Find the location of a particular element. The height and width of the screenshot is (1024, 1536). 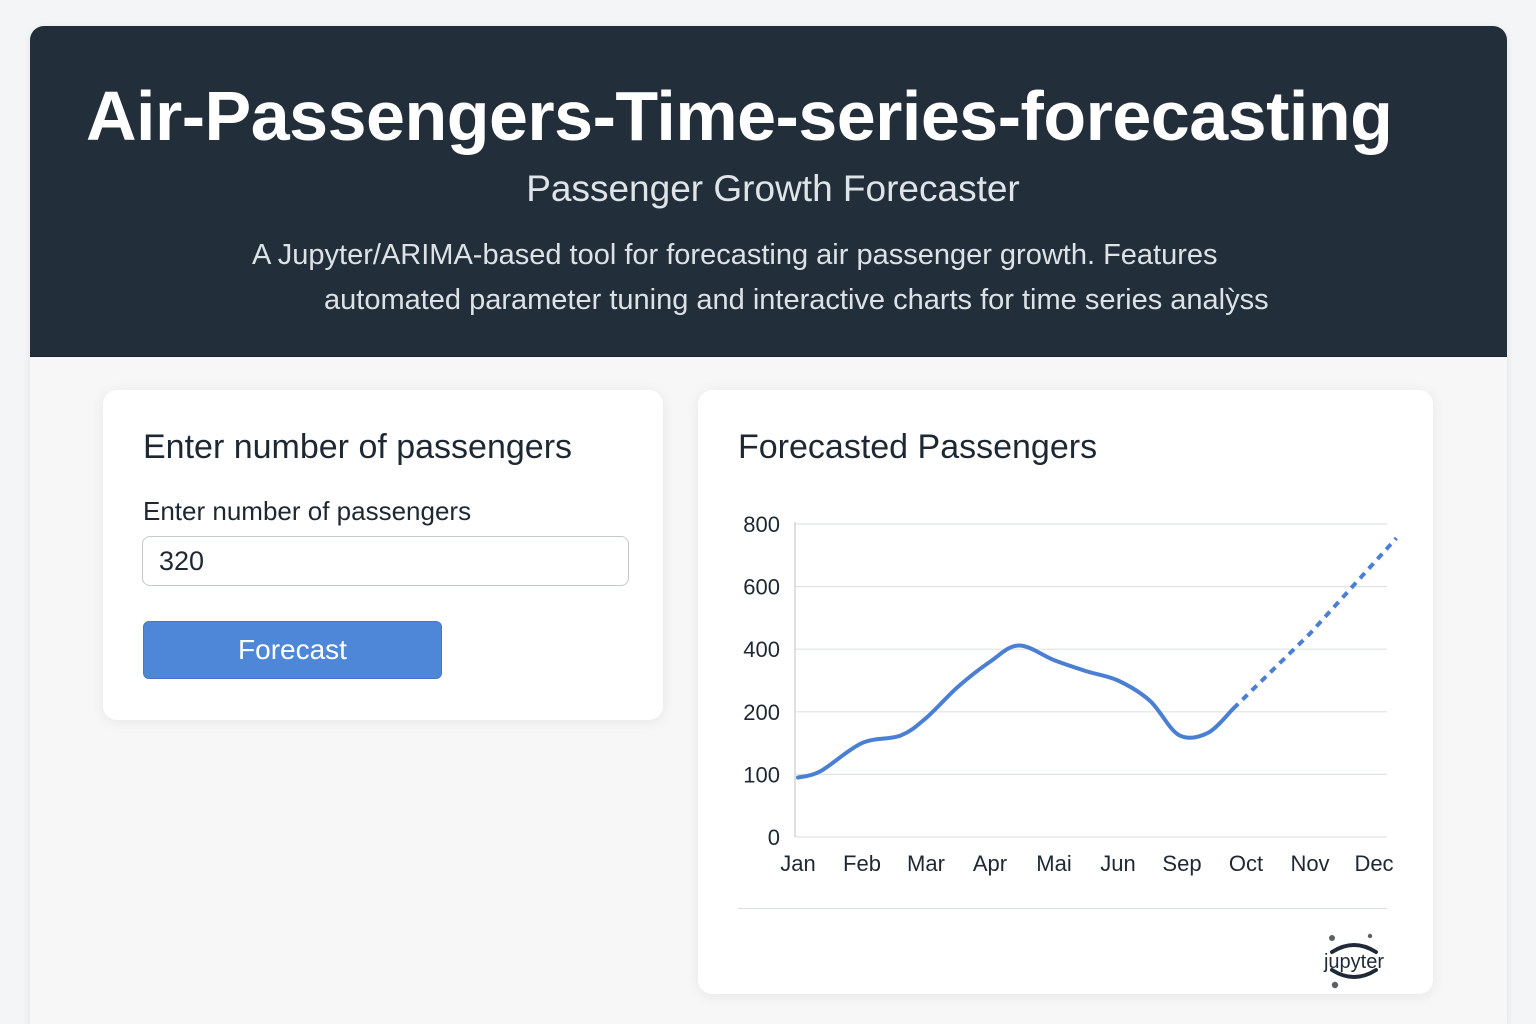

y-tick-label: 100 is located at coordinates (761, 774).